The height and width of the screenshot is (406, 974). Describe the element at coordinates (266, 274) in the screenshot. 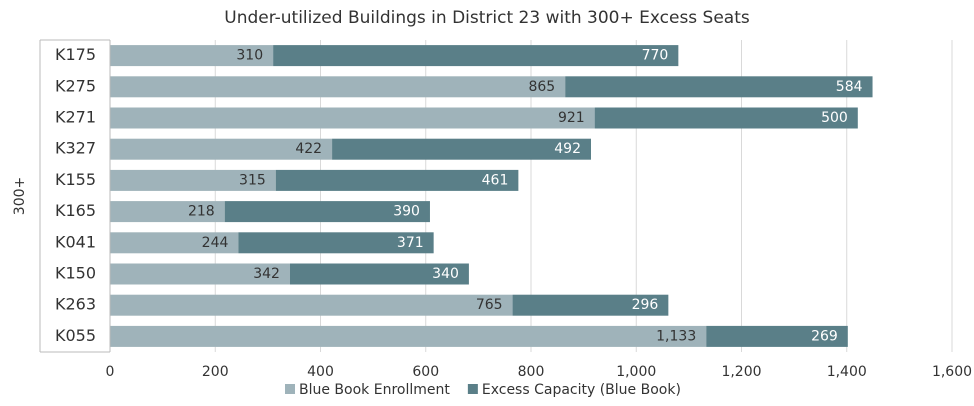

I see `data-label: 342` at that location.